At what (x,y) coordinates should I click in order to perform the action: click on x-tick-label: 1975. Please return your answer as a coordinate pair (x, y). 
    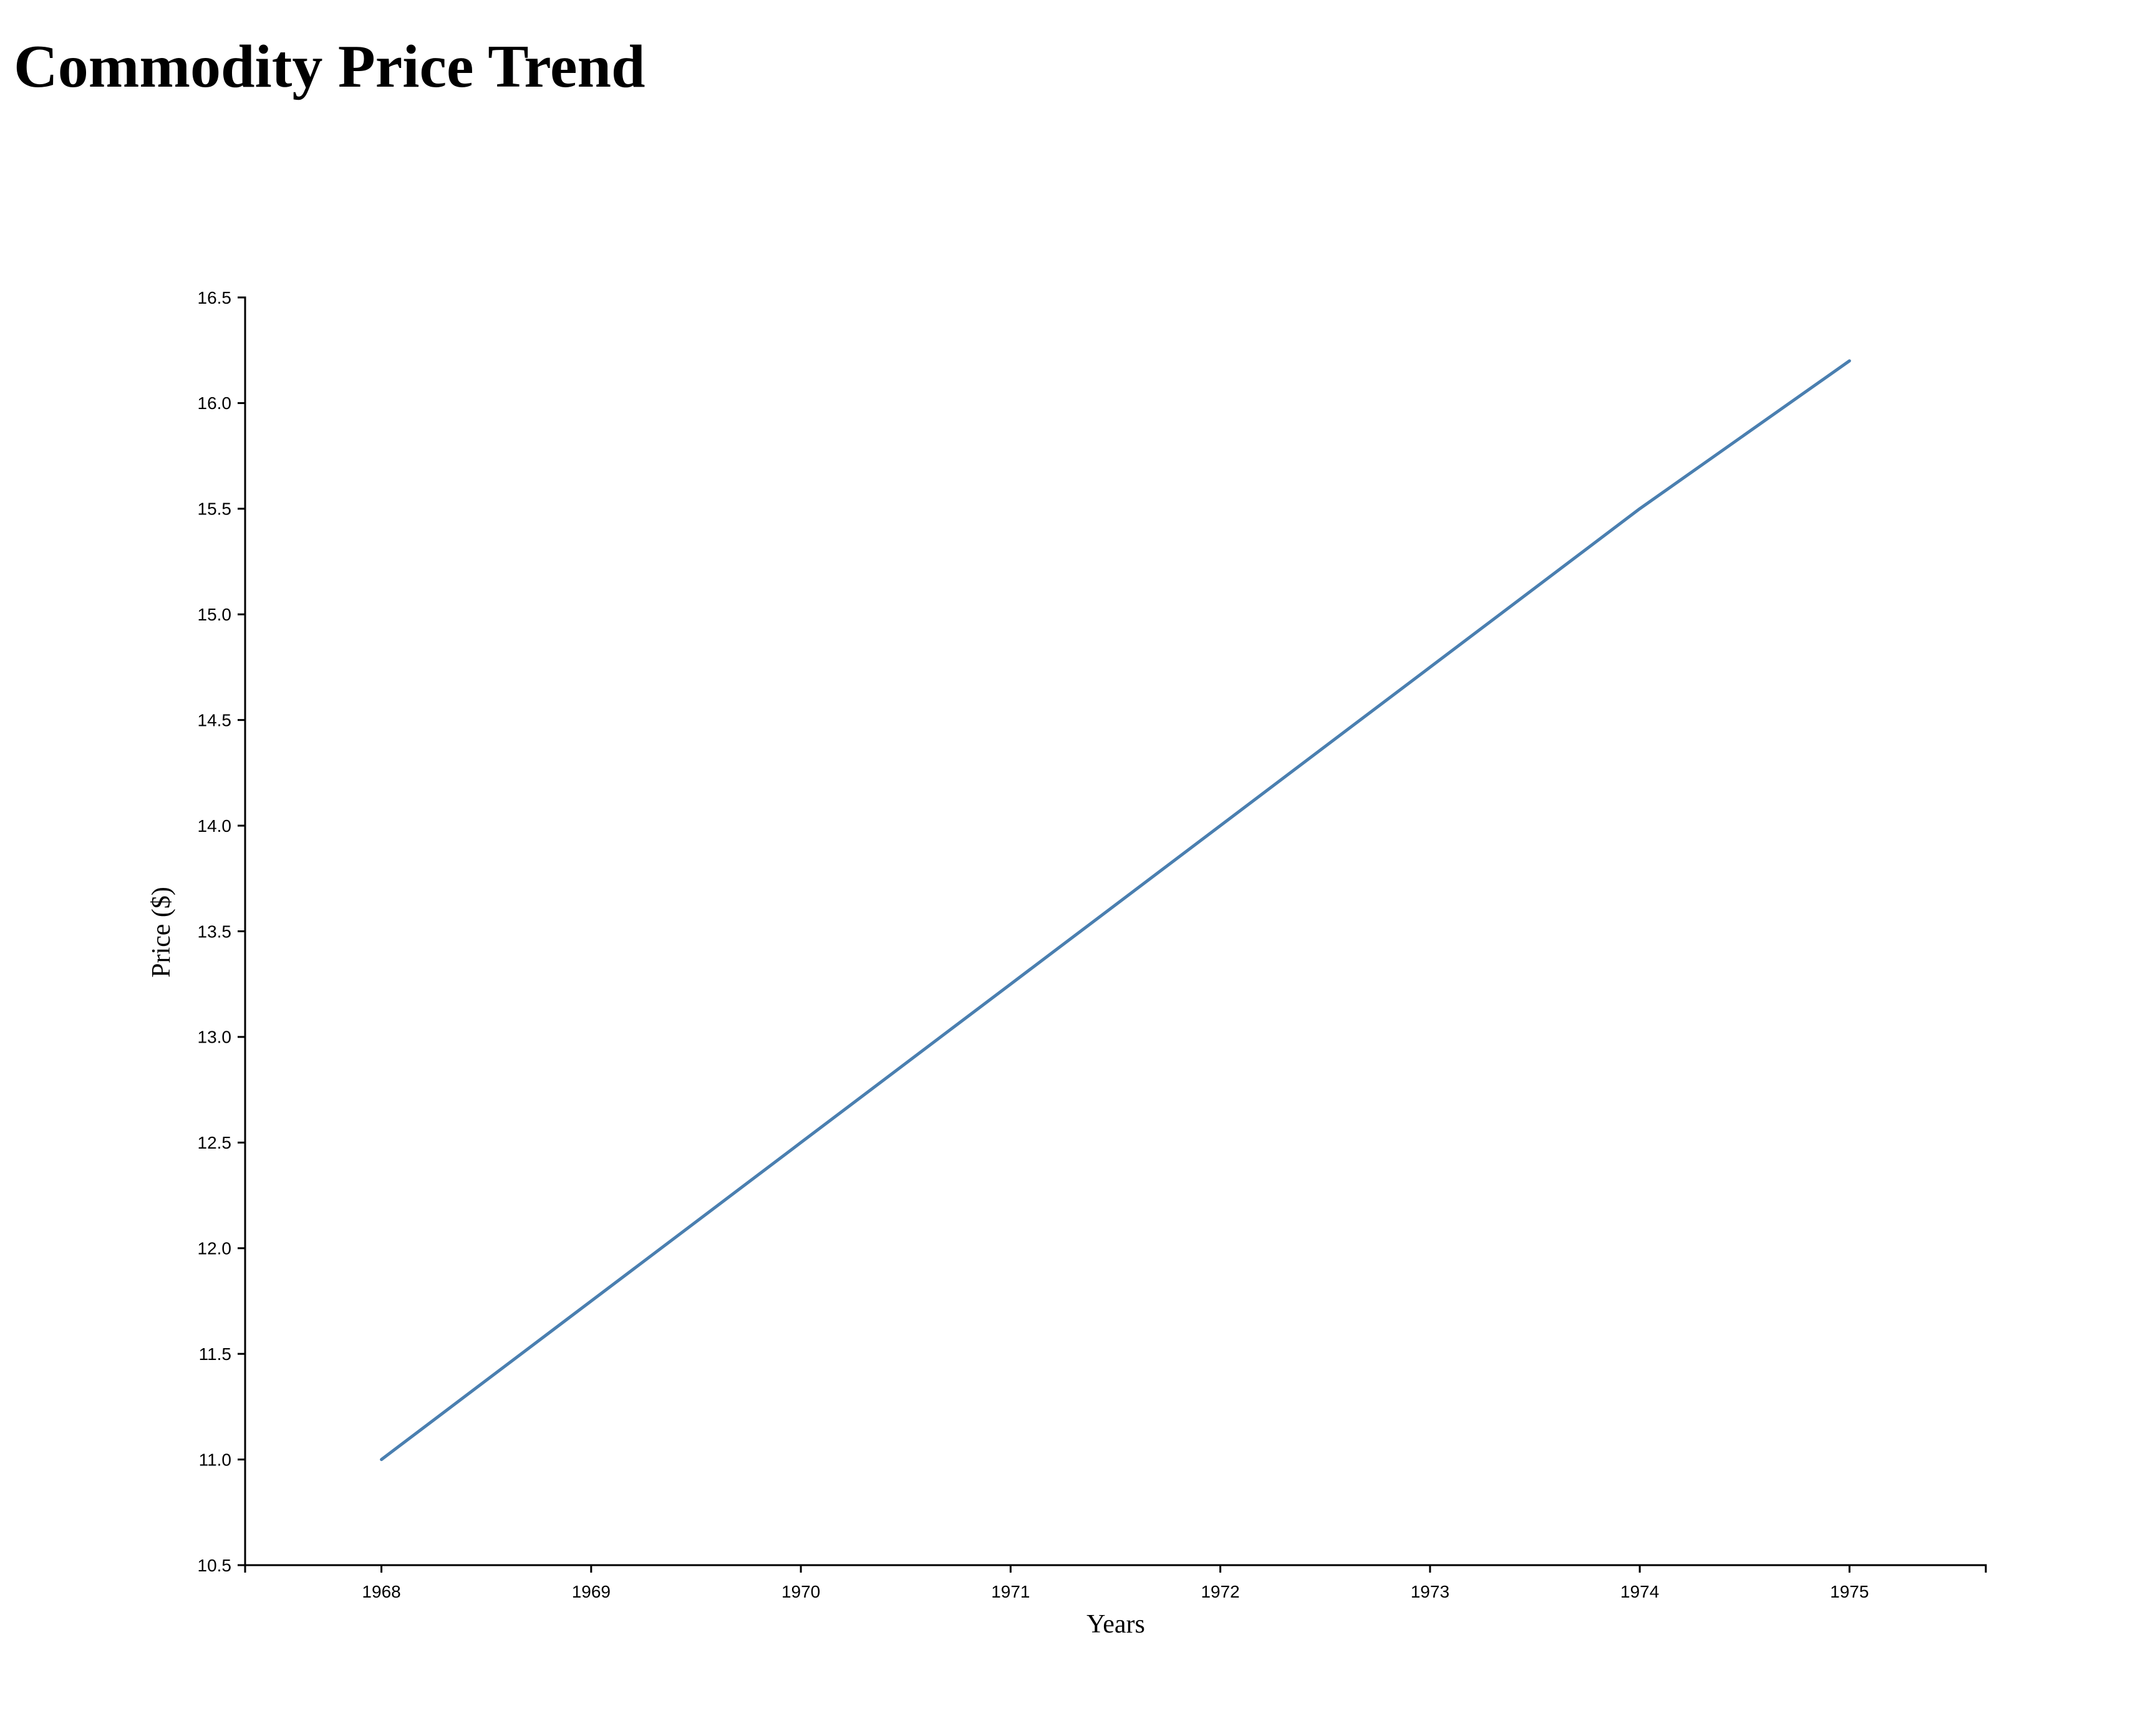
    Looking at the image, I should click on (1850, 1591).